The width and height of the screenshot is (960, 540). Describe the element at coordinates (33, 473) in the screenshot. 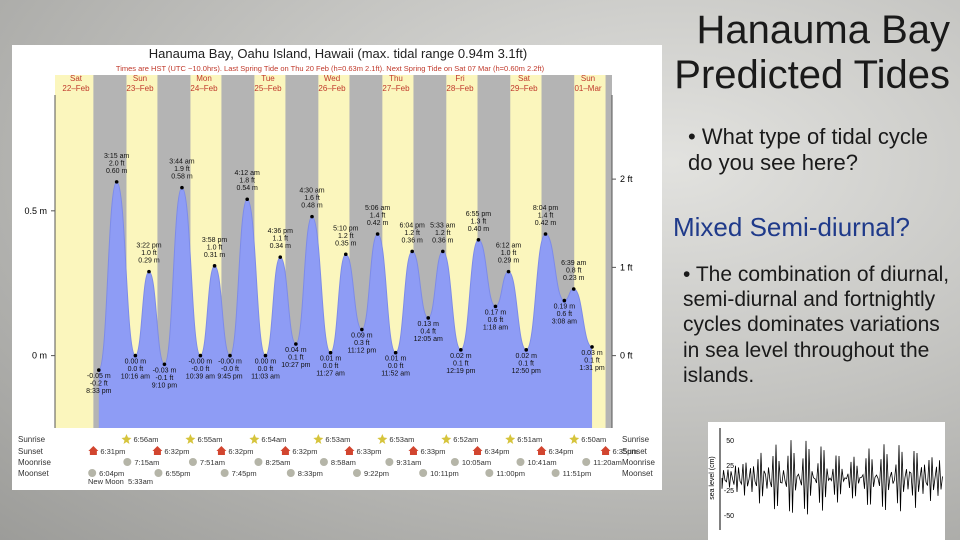

I see `row-label: Moonset` at that location.